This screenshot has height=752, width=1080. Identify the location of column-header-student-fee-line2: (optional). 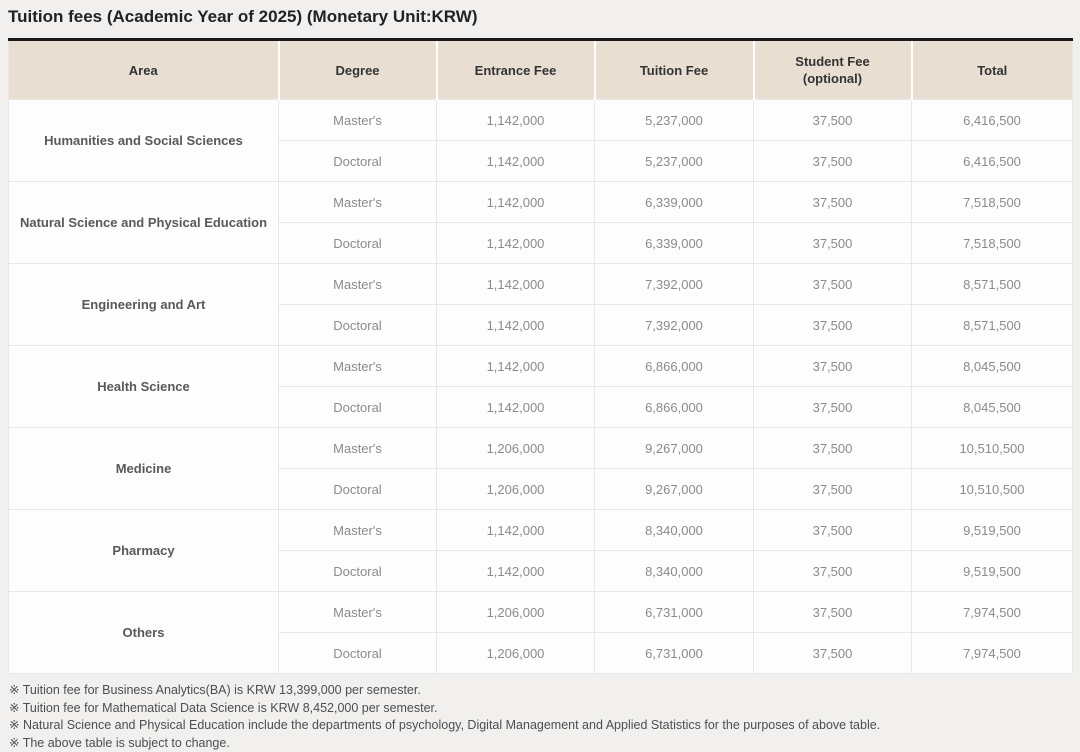
(833, 78).